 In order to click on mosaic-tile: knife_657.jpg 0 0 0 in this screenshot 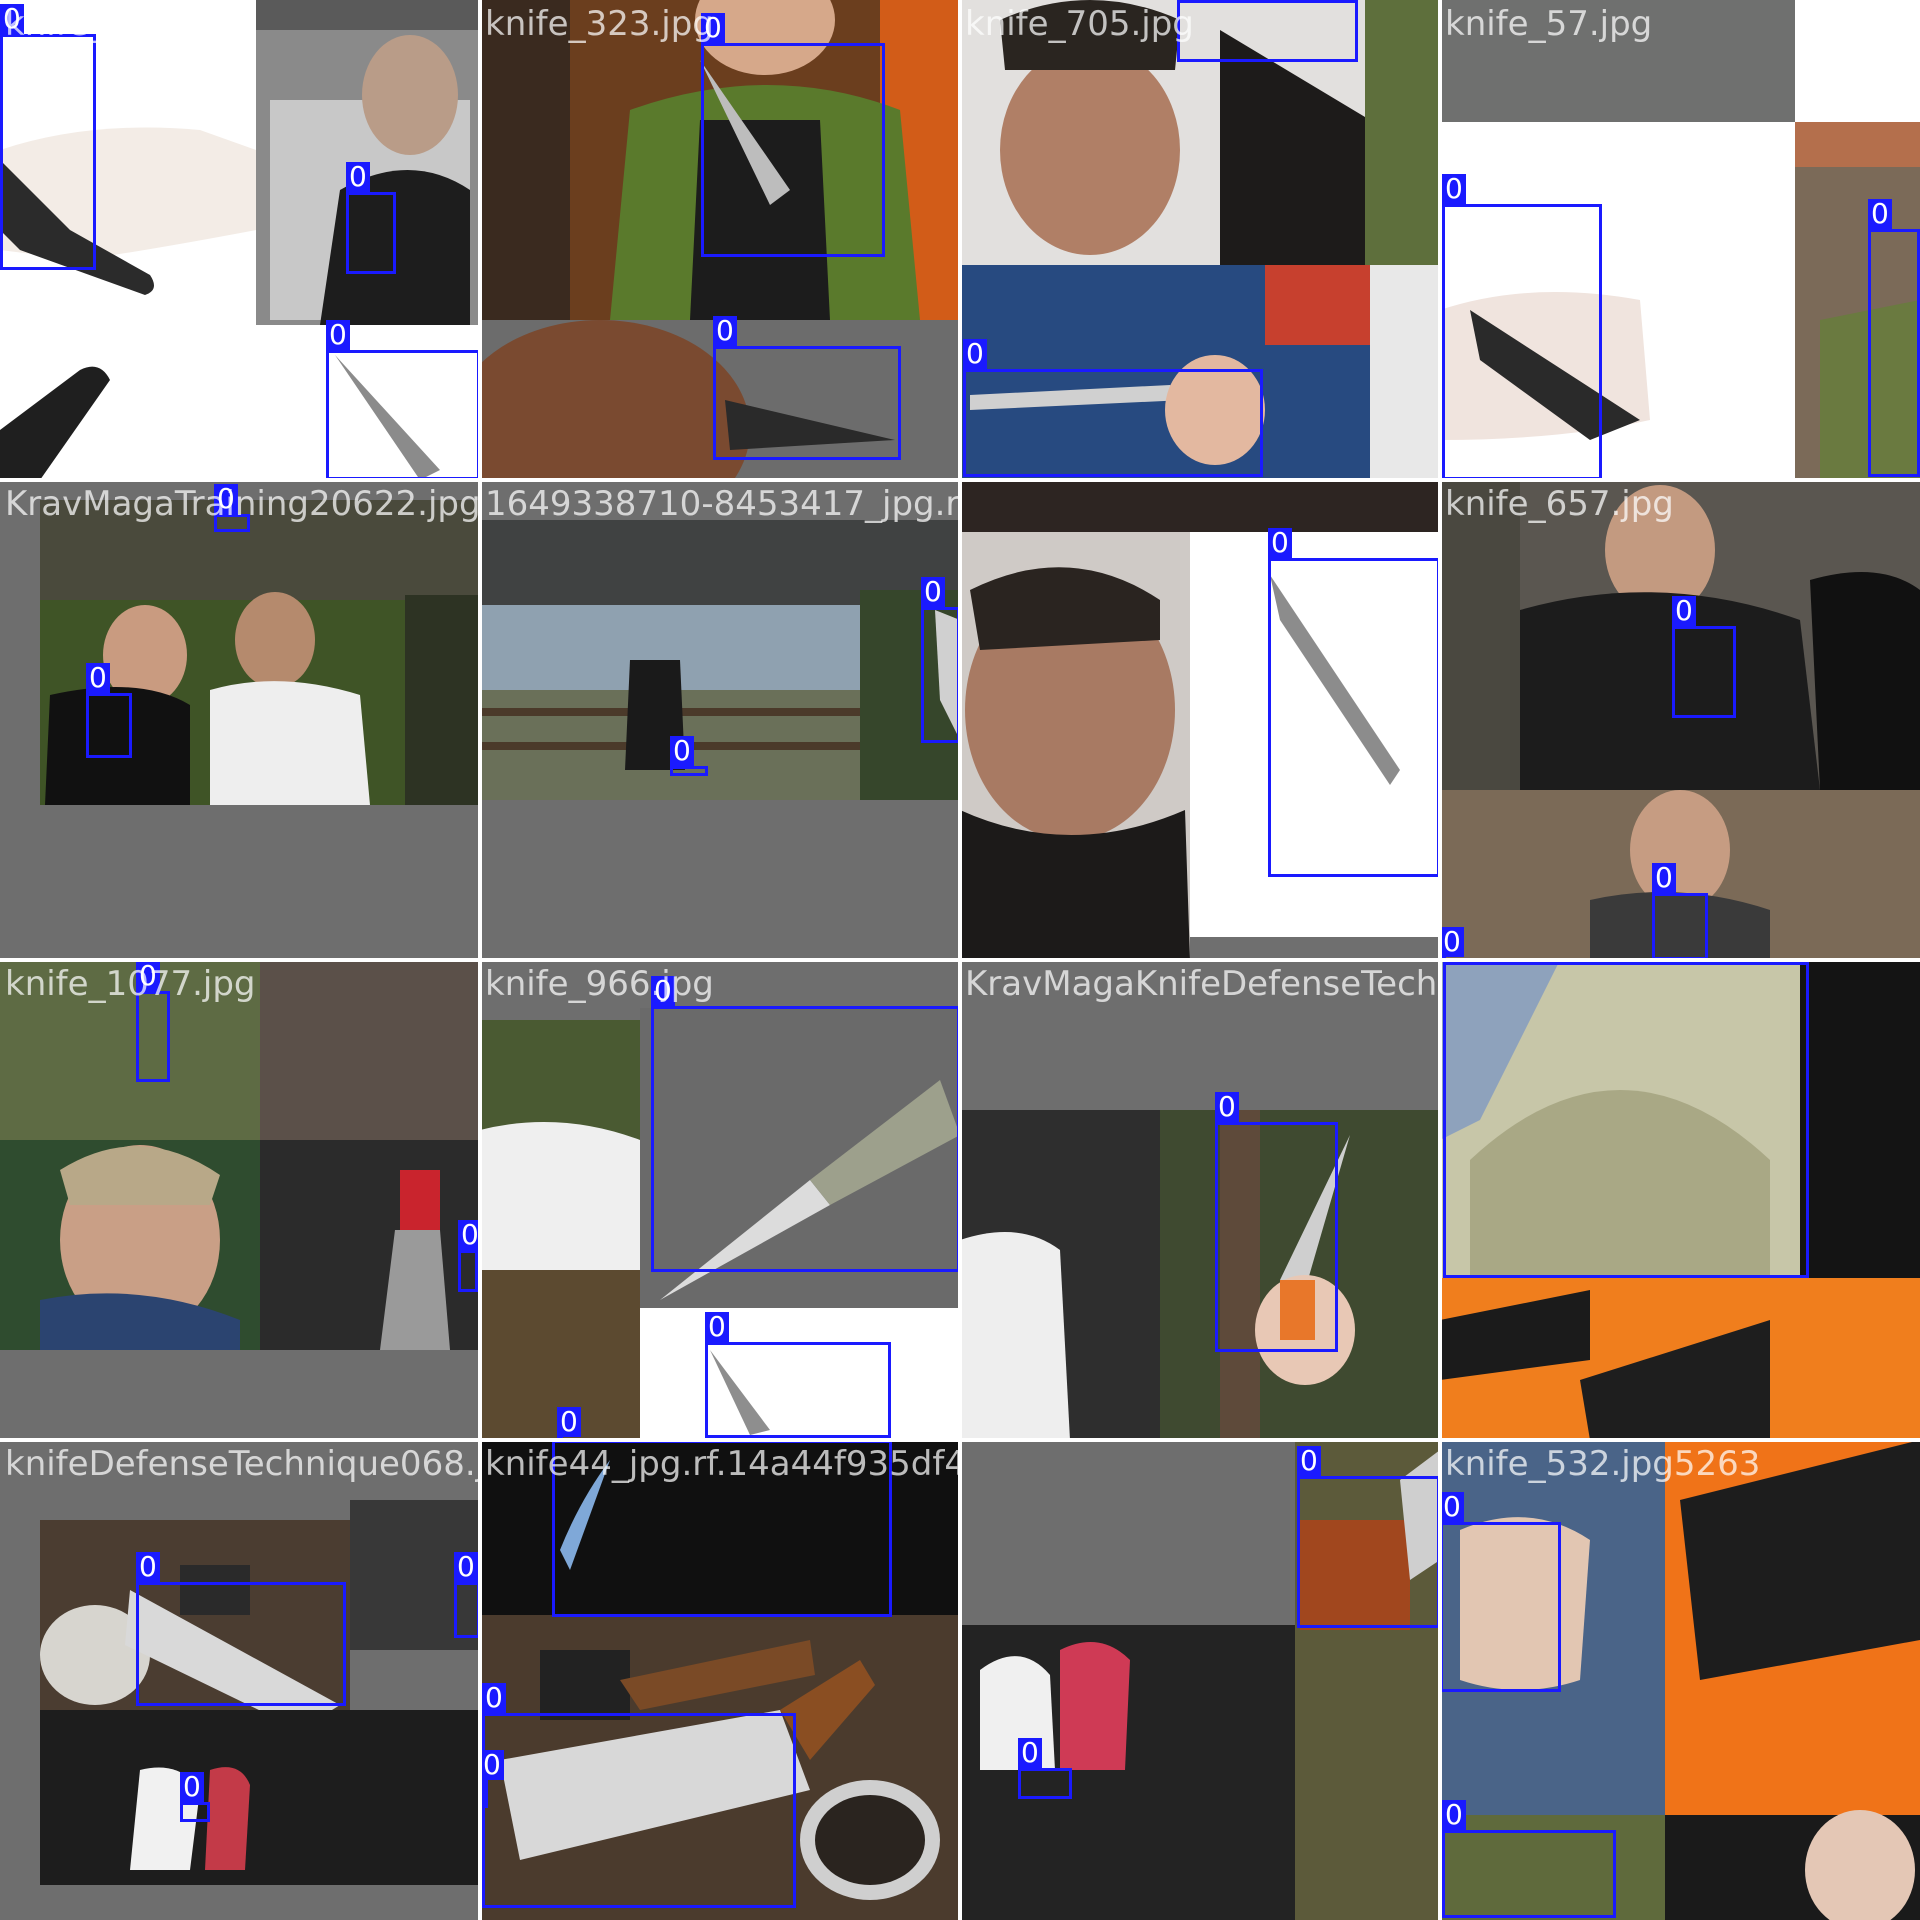, I will do `click(1680, 720)`.